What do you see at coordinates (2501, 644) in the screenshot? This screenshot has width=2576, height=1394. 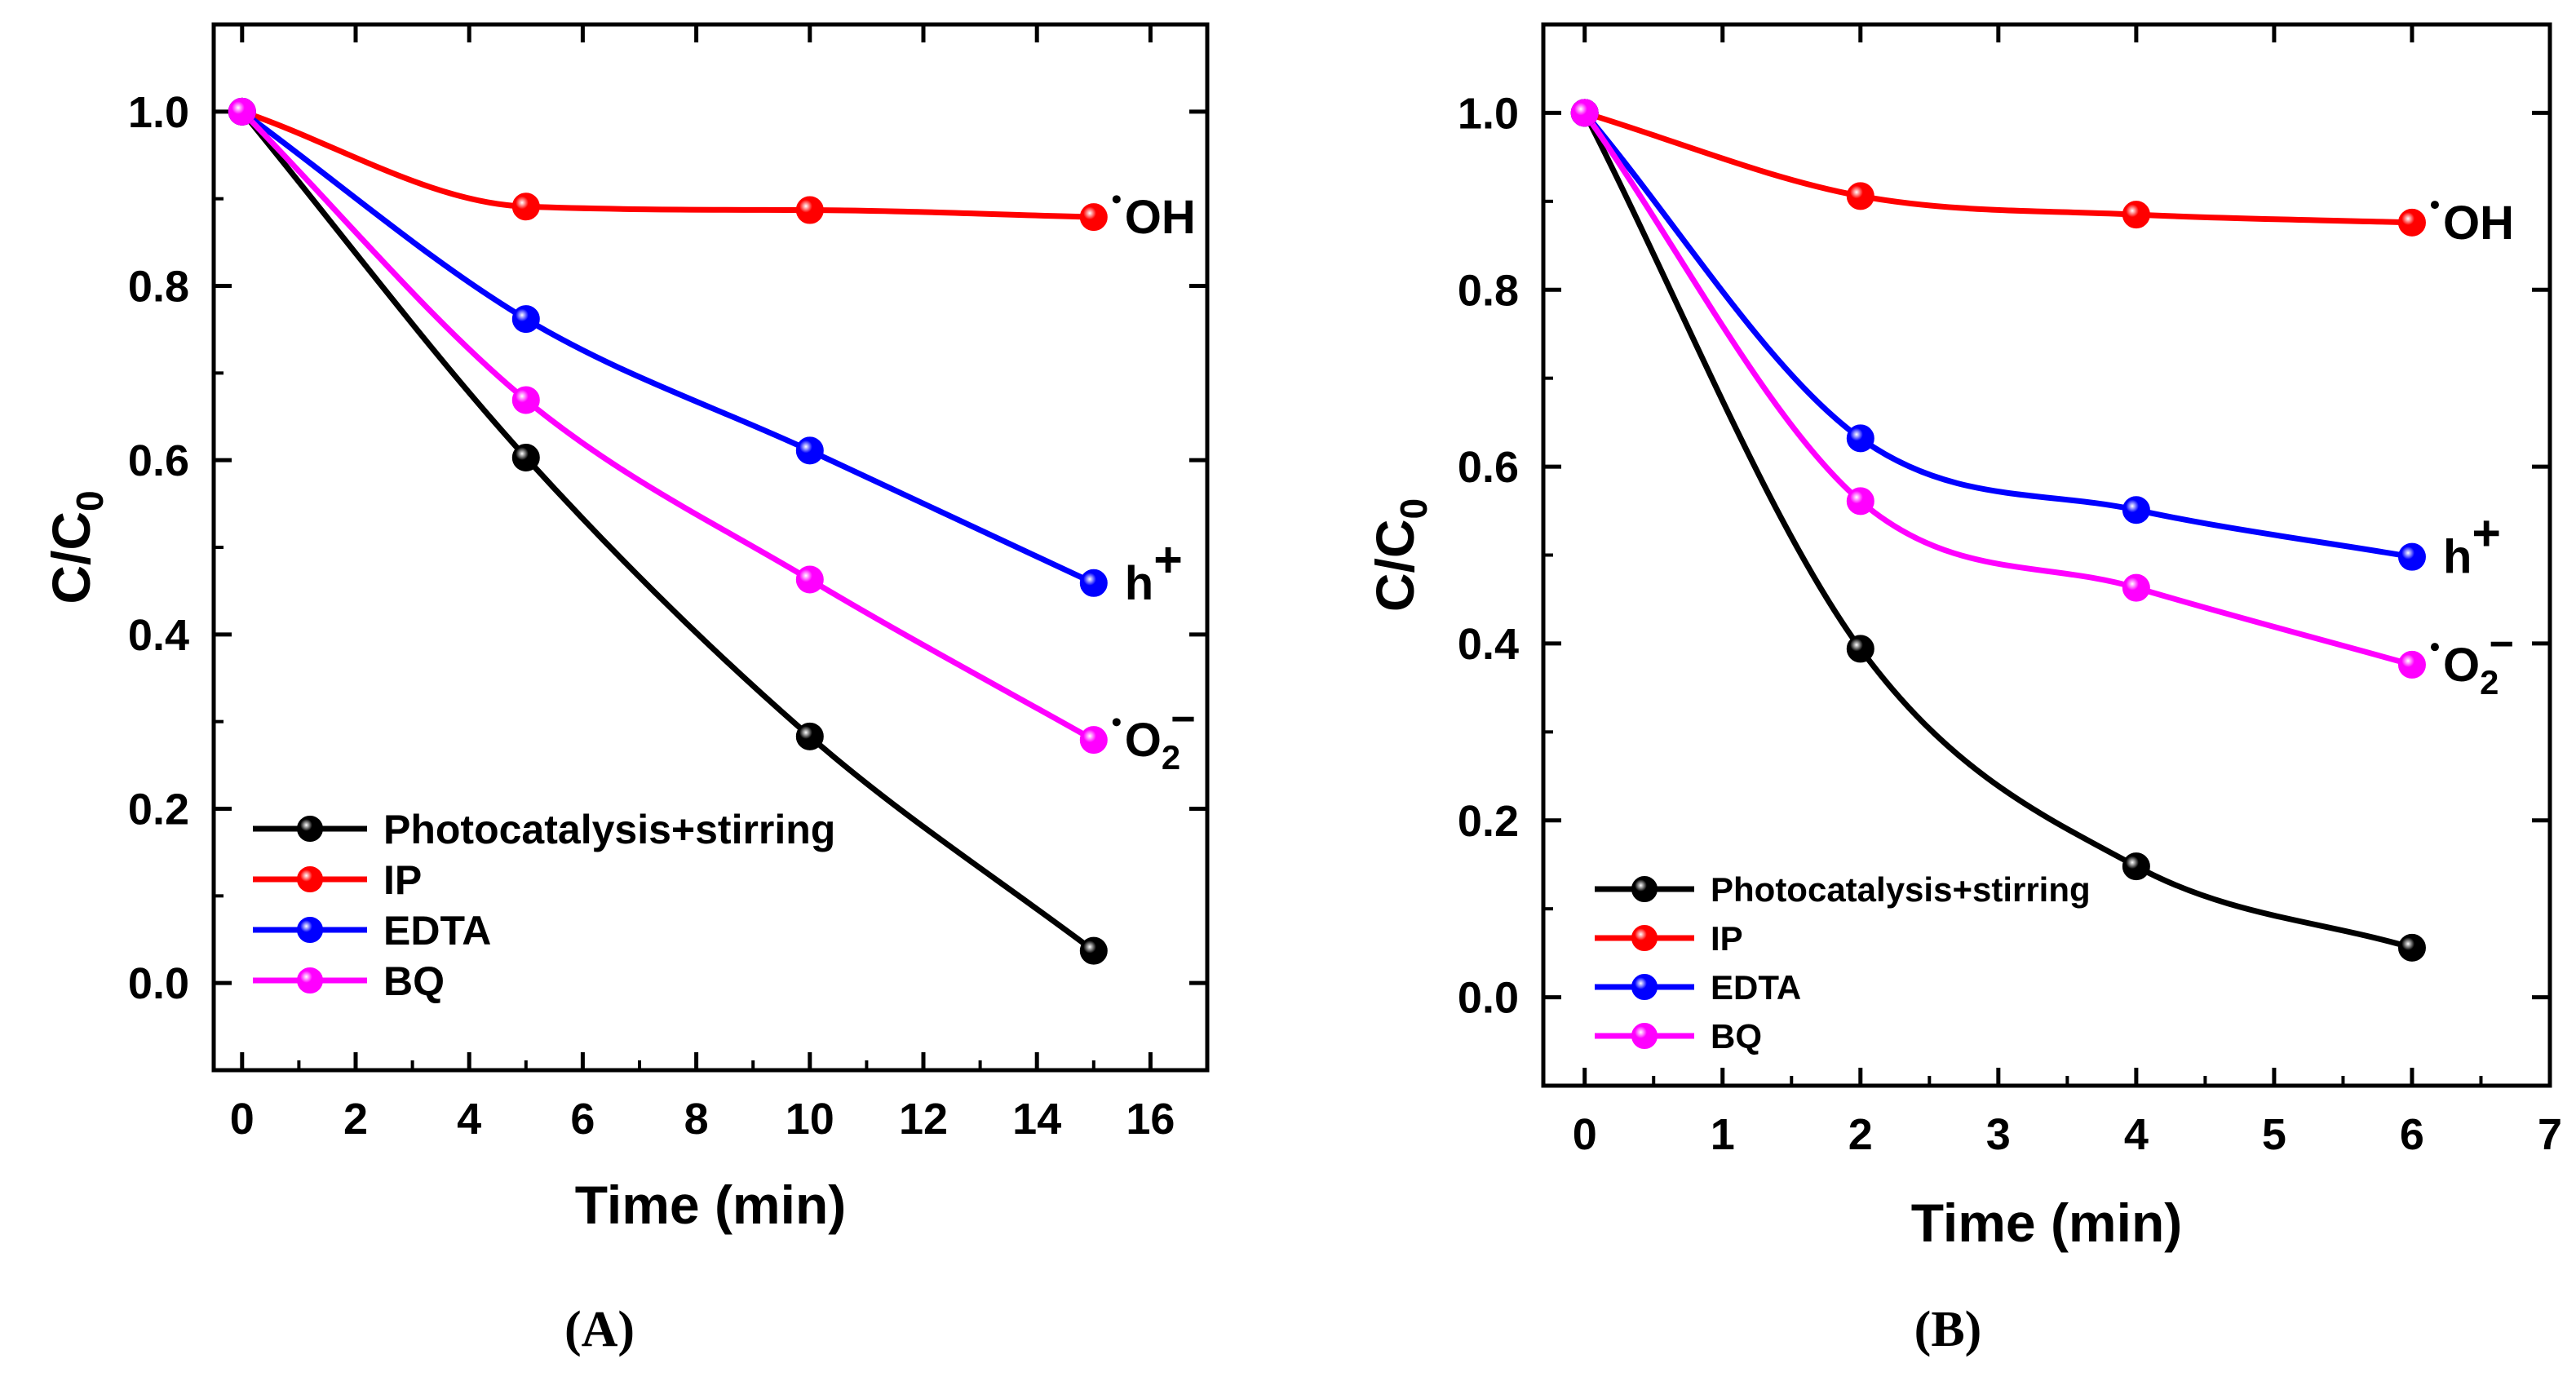 I see `species-label-superscript: −` at bounding box center [2501, 644].